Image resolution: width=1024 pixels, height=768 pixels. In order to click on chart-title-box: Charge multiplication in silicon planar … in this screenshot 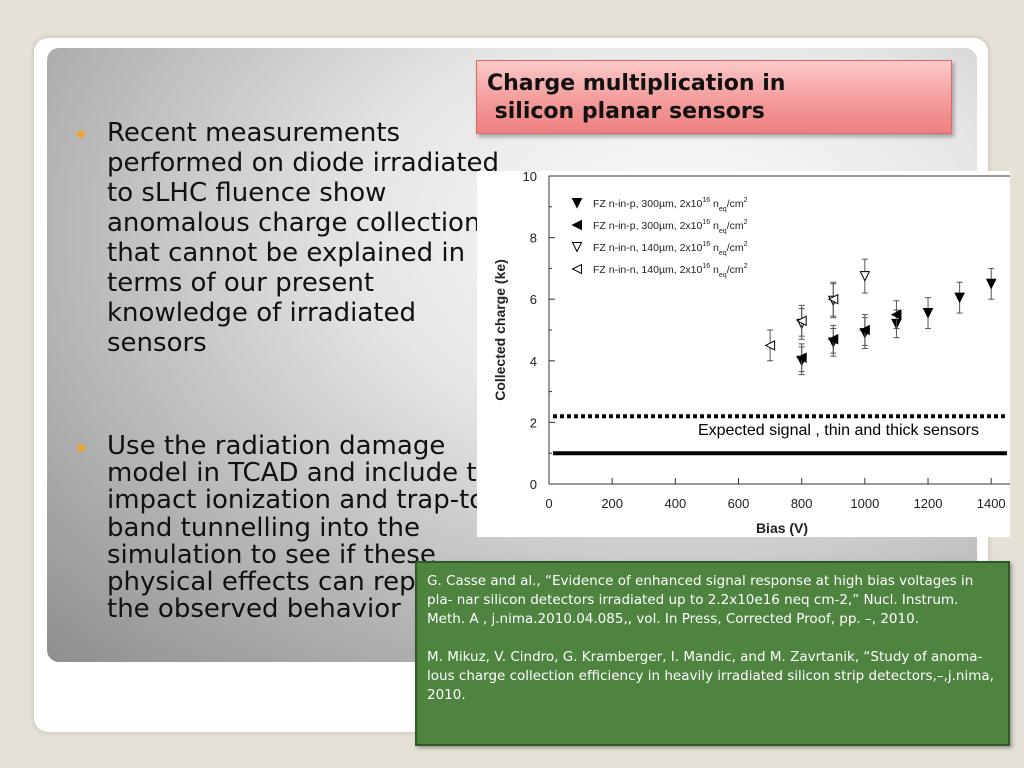, I will do `click(714, 97)`.